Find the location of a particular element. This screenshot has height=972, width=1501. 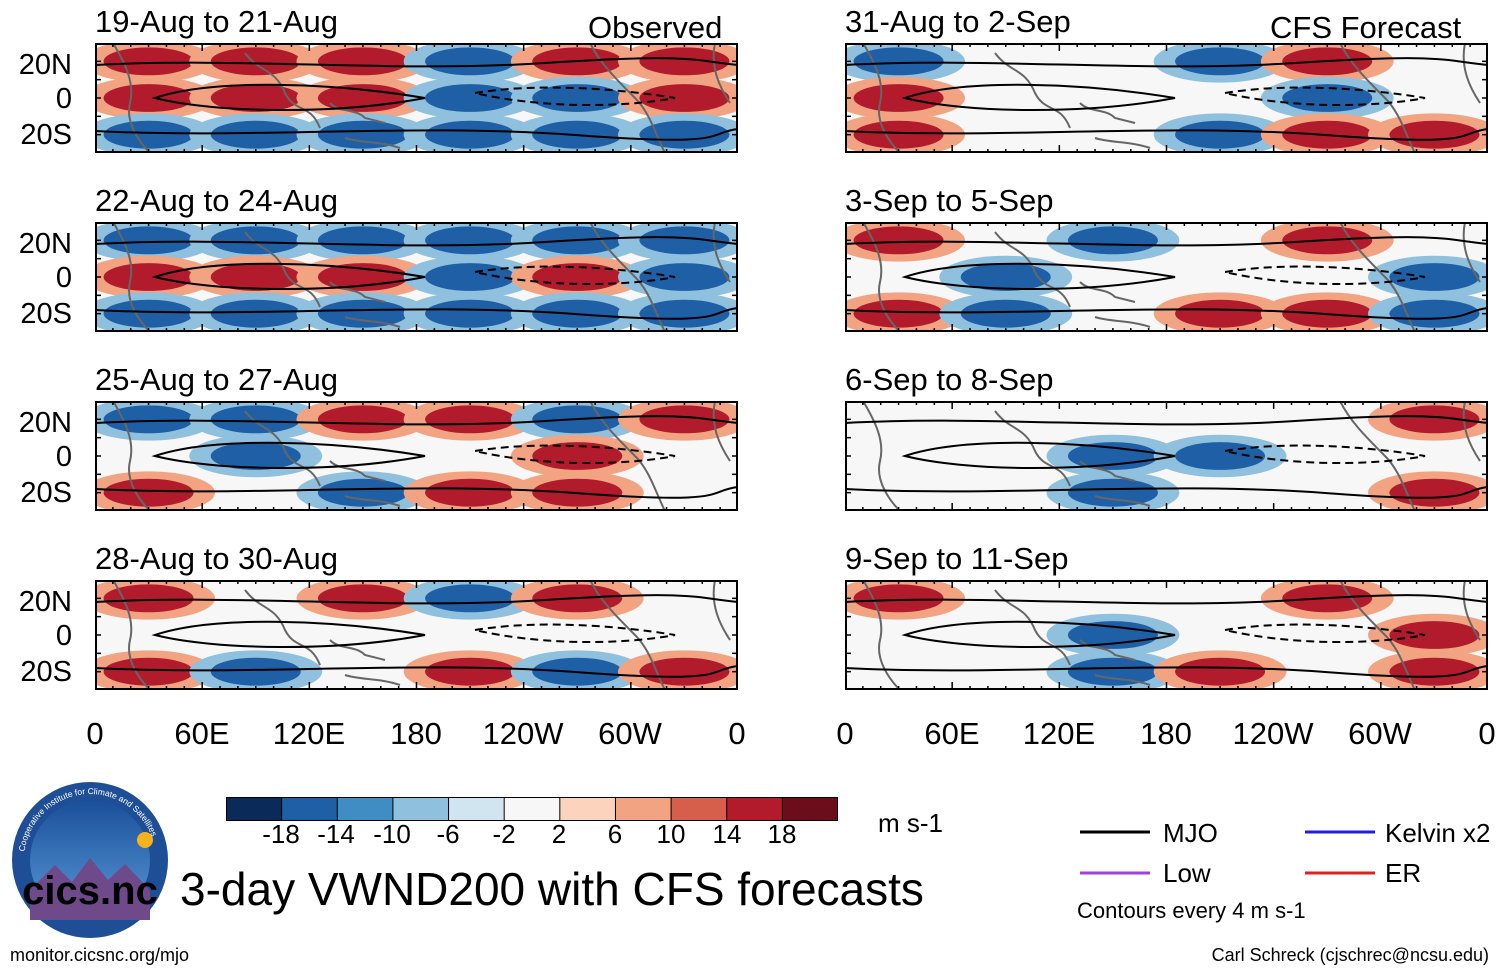

colorbar-tick: -14 is located at coordinates (336, 834).